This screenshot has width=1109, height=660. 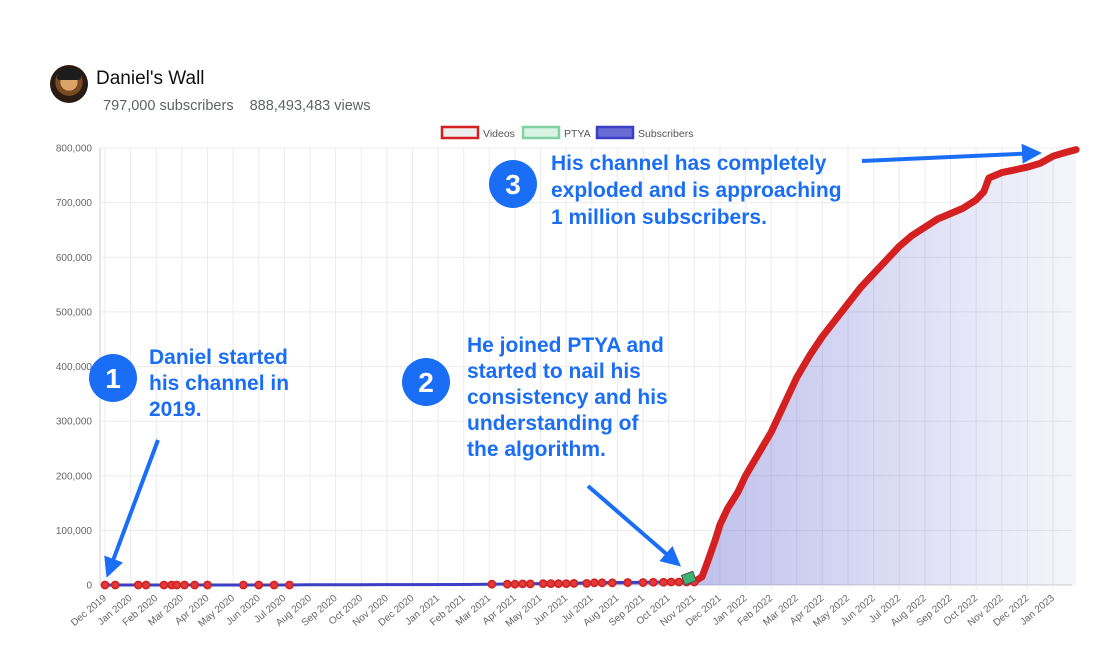 What do you see at coordinates (219, 383) in the screenshot?
I see `annotation-text-1: his channel in` at bounding box center [219, 383].